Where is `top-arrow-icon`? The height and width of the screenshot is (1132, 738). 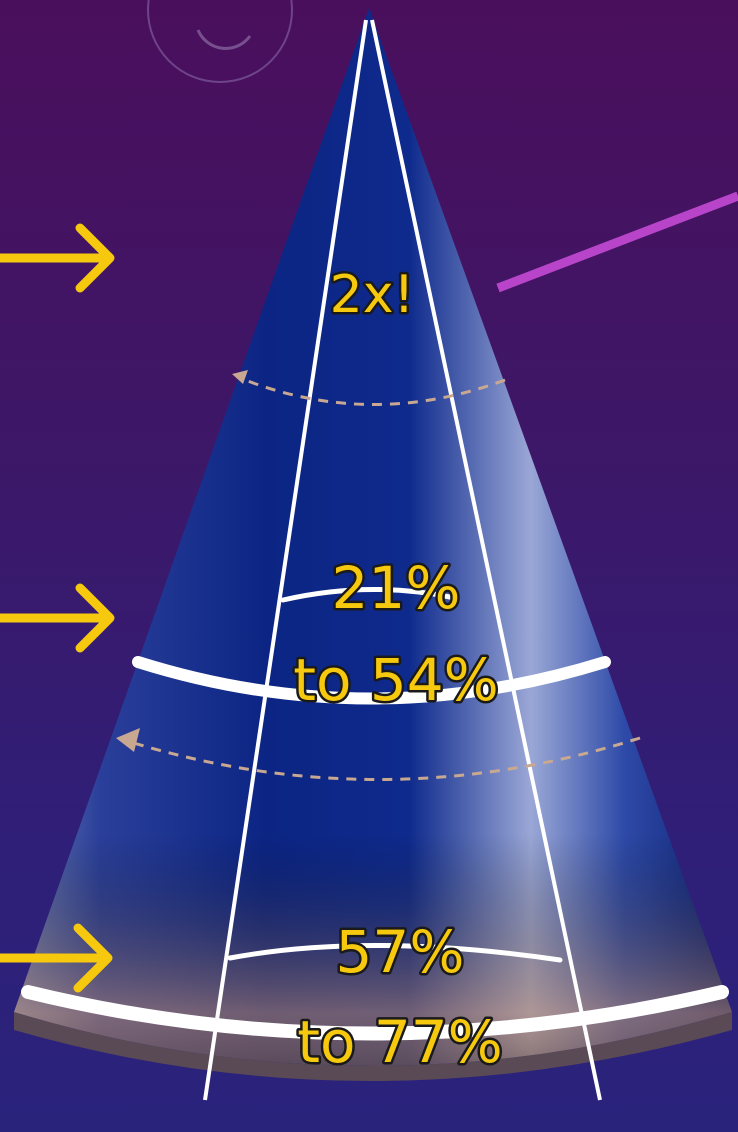
top-arrow-icon is located at coordinates (57, 258).